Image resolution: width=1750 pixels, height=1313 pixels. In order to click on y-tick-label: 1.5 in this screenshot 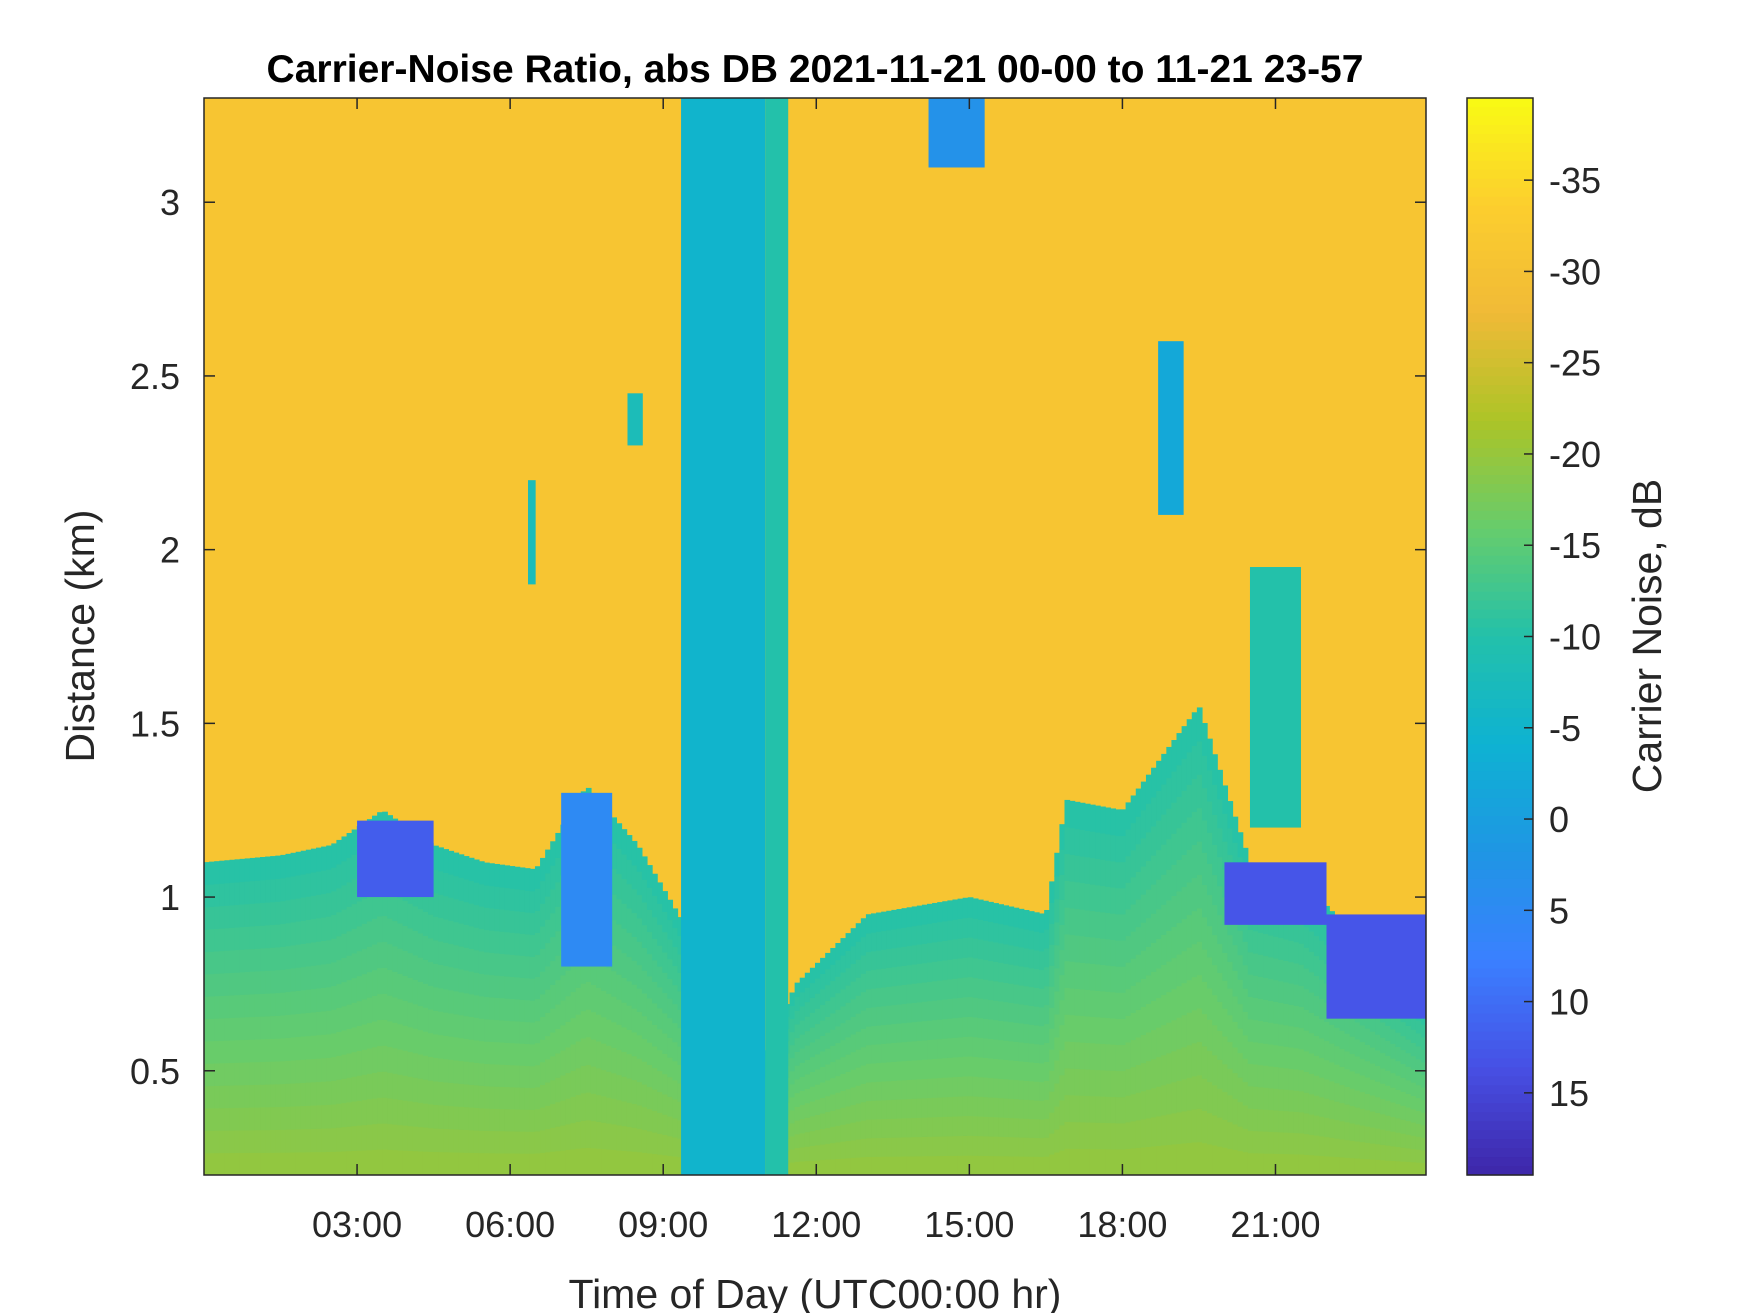, I will do `click(155, 723)`.